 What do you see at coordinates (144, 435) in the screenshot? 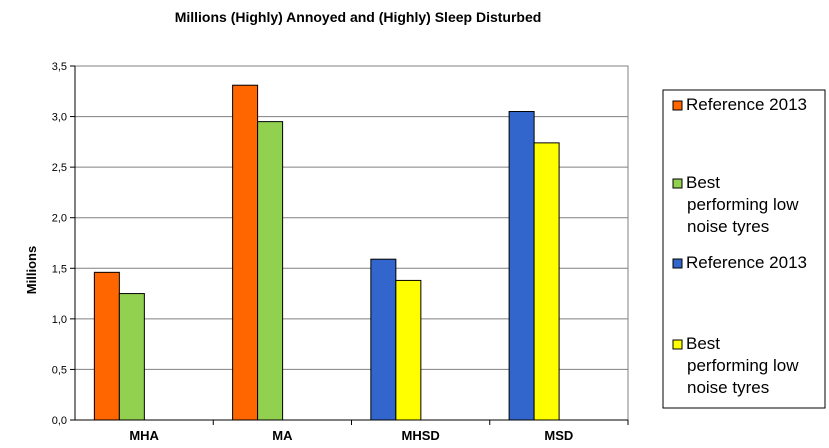
I see `x-tick-label: MHA` at bounding box center [144, 435].